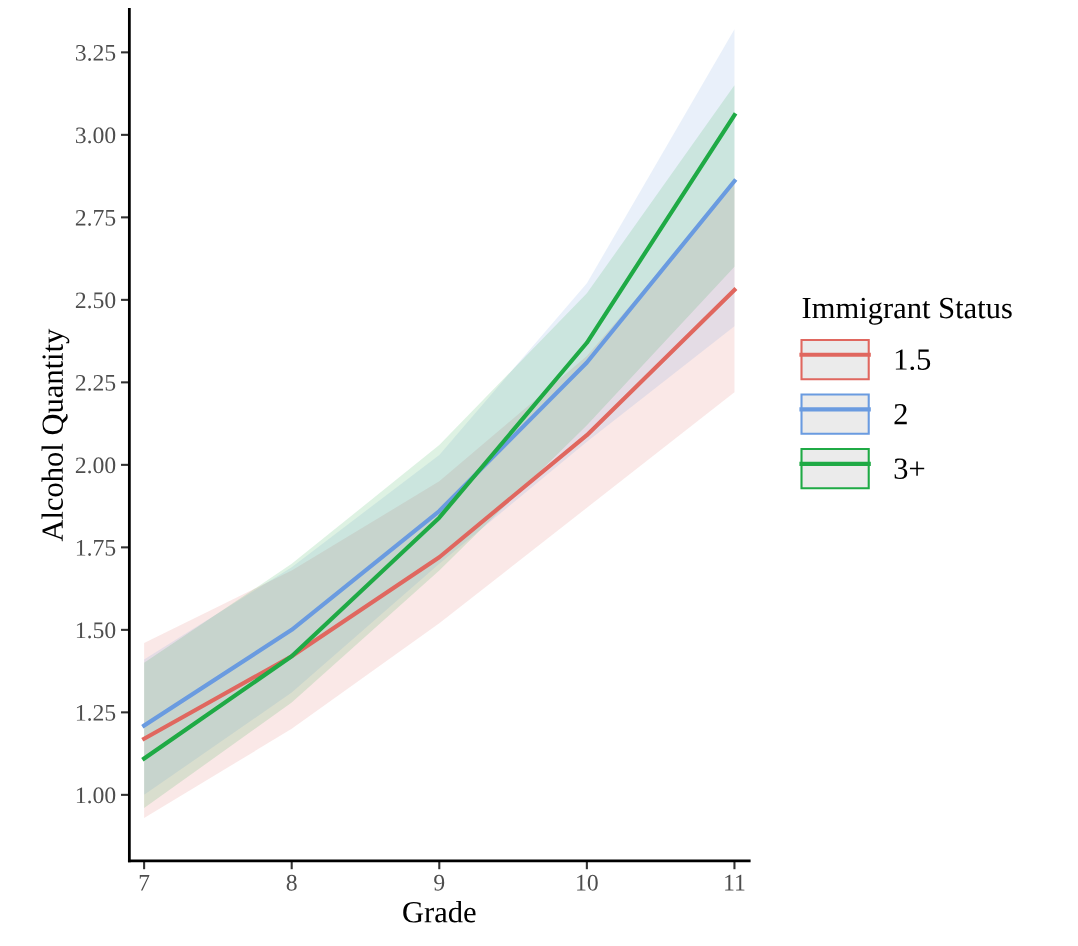 This screenshot has height=946, width=1078. I want to click on y-tick-label: 2.00, so click(95, 465).